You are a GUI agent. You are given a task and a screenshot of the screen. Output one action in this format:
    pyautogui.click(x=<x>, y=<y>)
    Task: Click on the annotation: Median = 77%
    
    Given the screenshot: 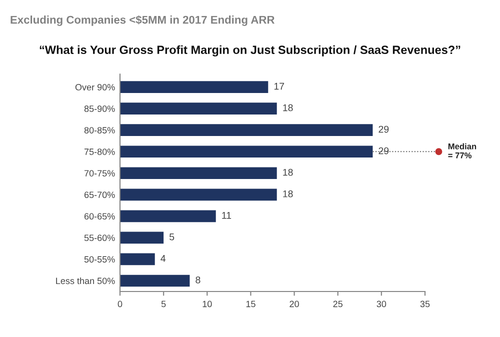 What is the action you would take?
    pyautogui.click(x=462, y=150)
    